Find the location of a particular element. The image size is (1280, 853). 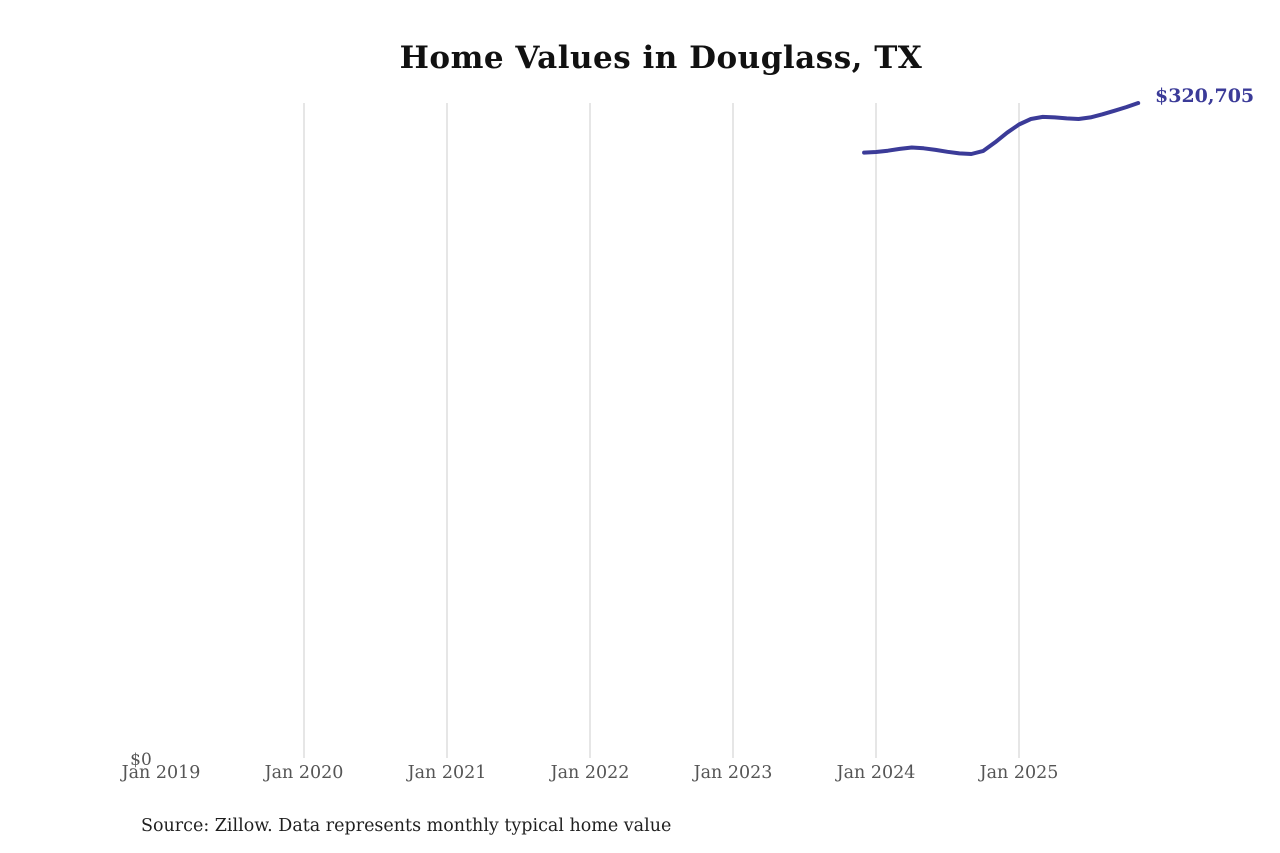

x-tick-label: Jan 2022 is located at coordinates (590, 773).